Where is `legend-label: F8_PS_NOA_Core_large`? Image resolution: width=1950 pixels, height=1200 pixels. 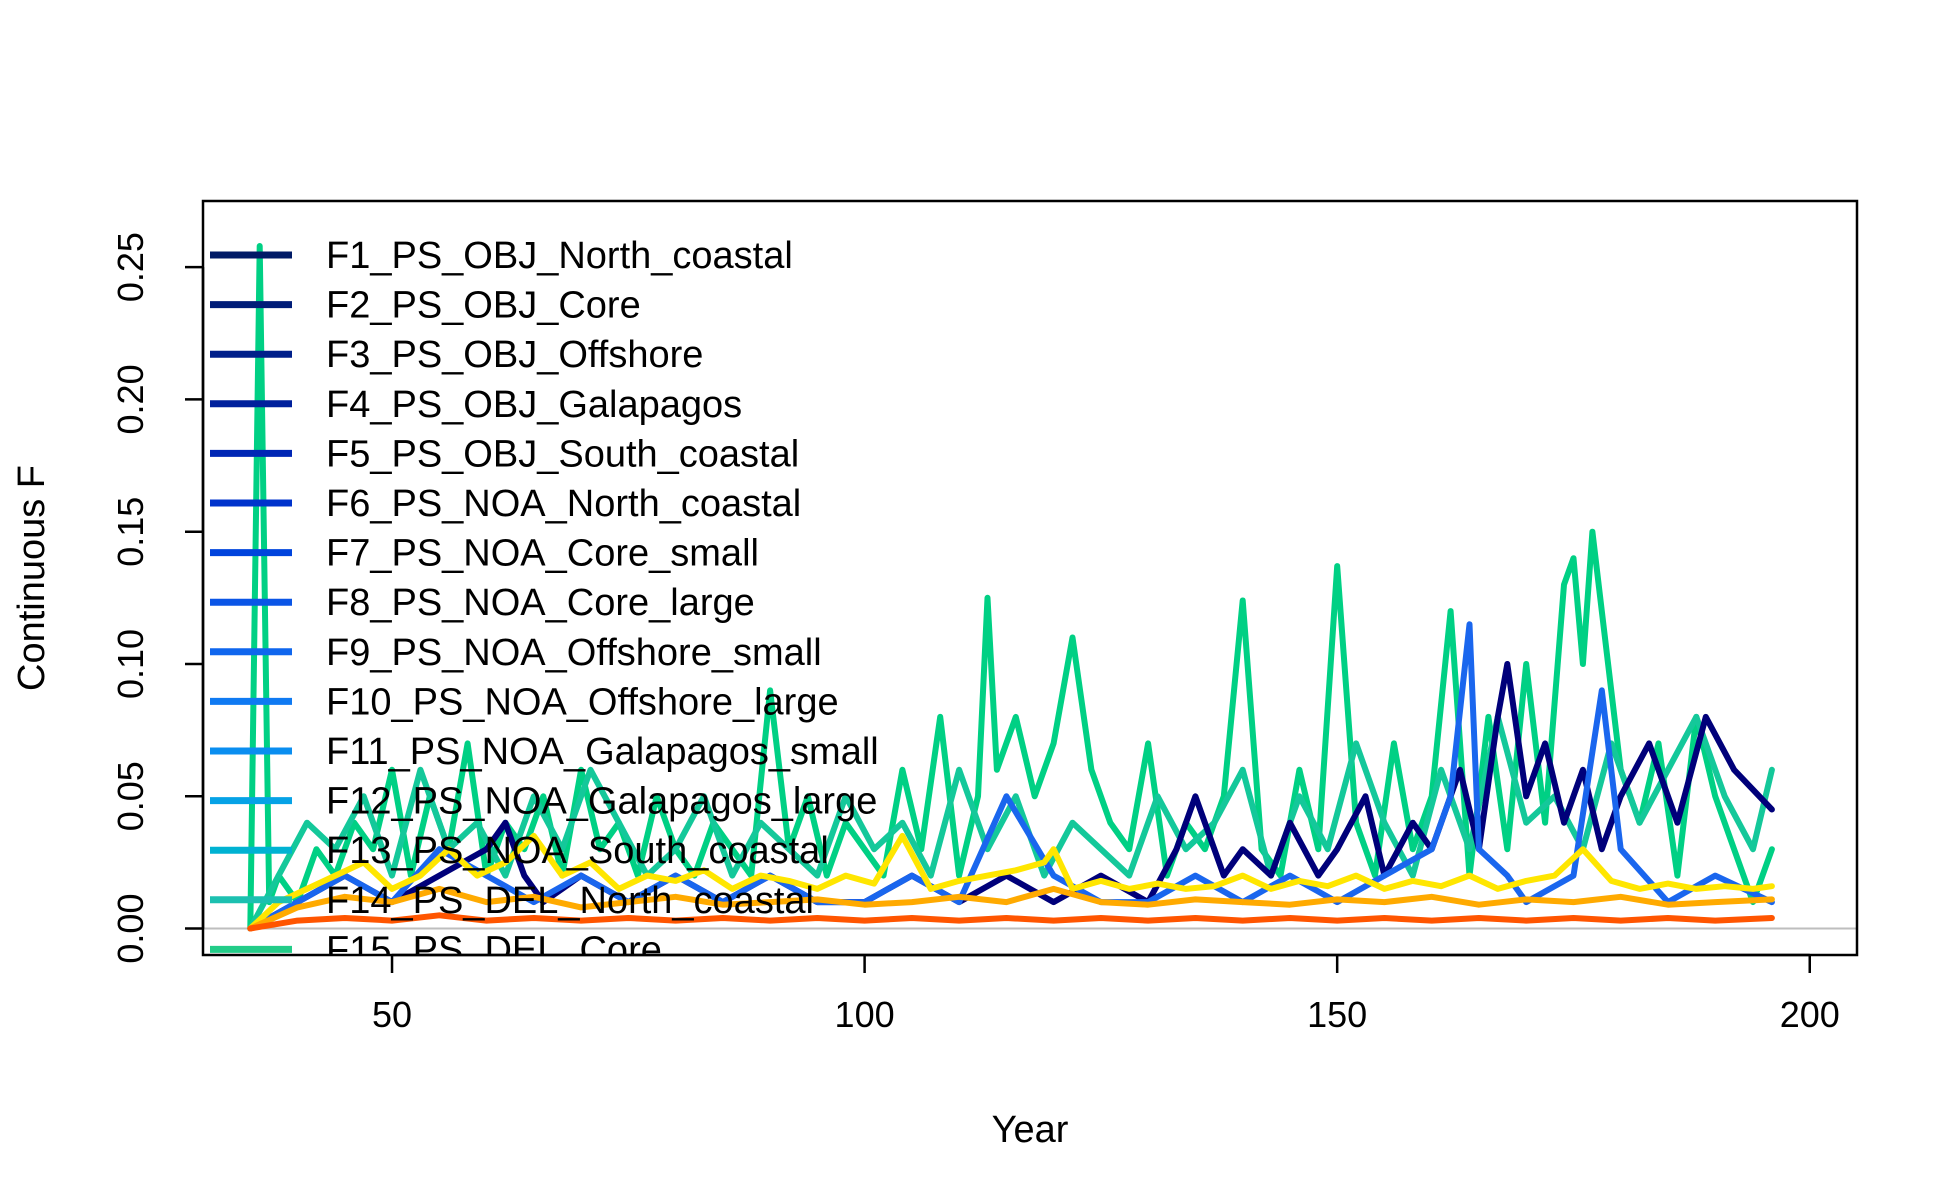 legend-label: F8_PS_NOA_Core_large is located at coordinates (540, 603).